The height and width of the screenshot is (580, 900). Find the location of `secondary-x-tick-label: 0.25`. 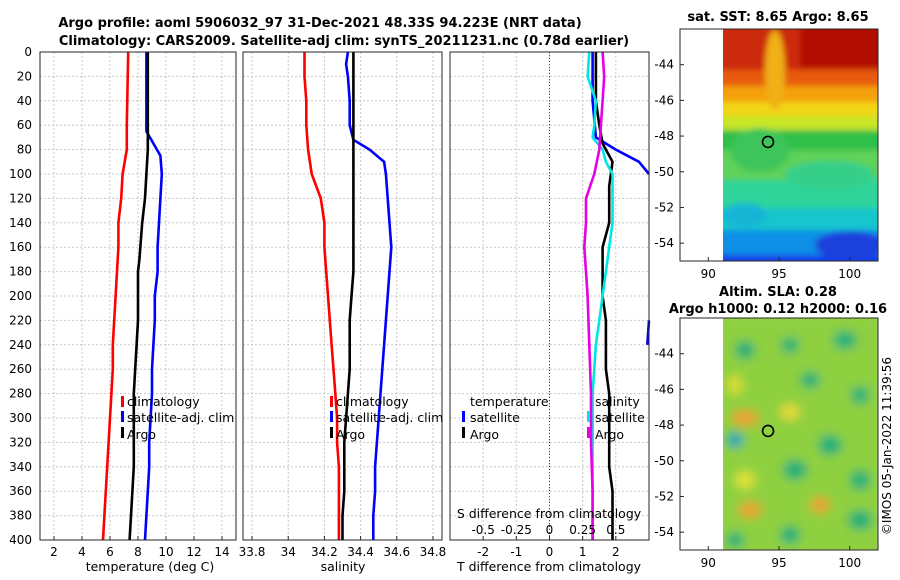

secondary-x-tick-label: 0.25 is located at coordinates (582, 530).